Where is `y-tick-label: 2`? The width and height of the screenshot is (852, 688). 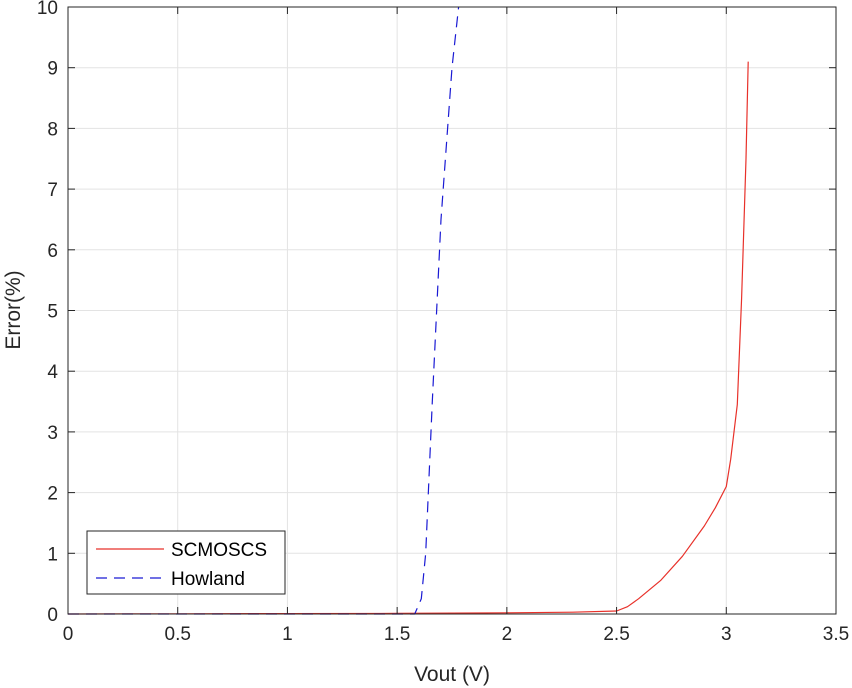 y-tick-label: 2 is located at coordinates (52, 494).